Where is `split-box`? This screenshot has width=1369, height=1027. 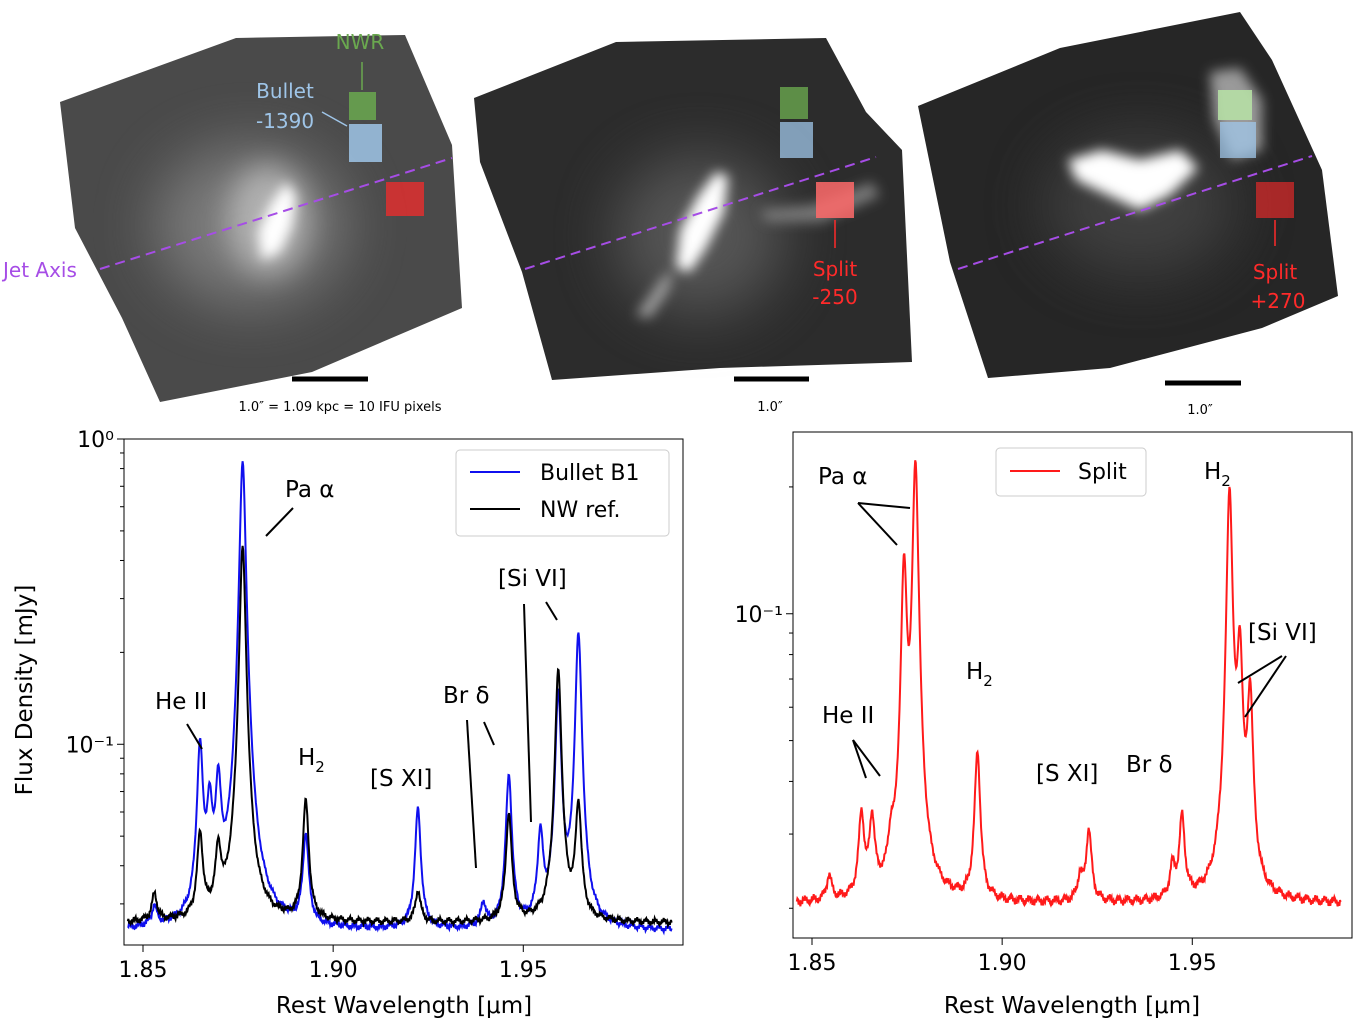 split-box is located at coordinates (405, 199).